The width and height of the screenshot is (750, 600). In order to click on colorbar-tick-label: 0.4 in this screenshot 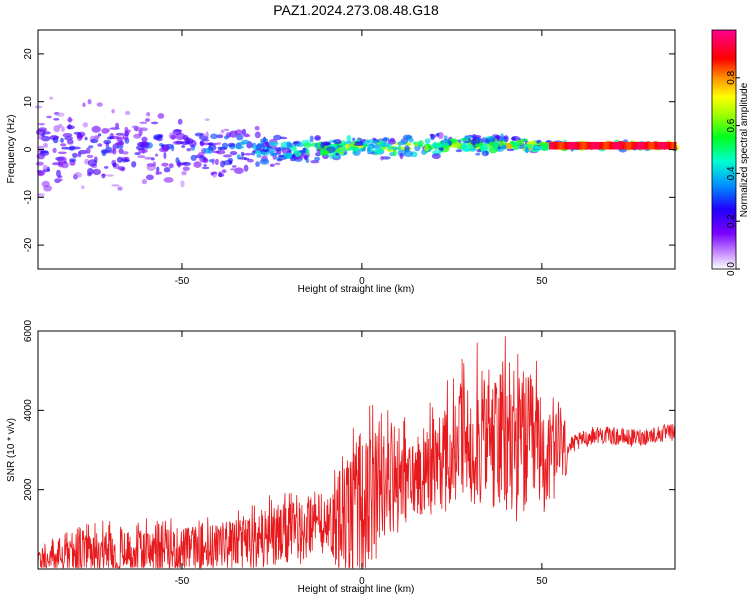, I will do `click(731, 173)`.